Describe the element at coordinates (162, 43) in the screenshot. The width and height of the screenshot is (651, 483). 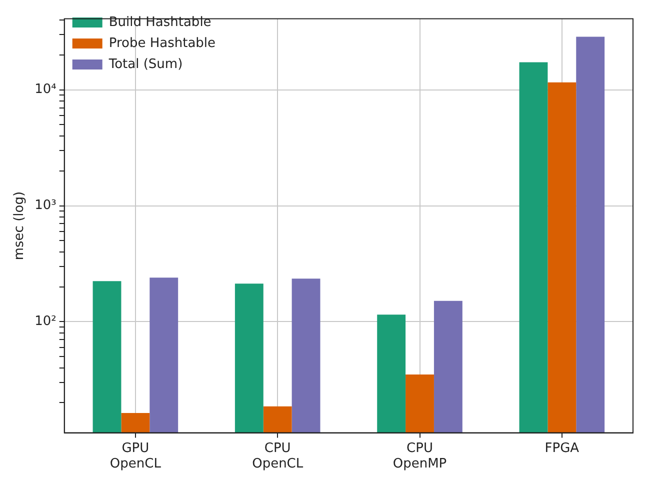
I see `legend-label: Probe Hashtable` at that location.